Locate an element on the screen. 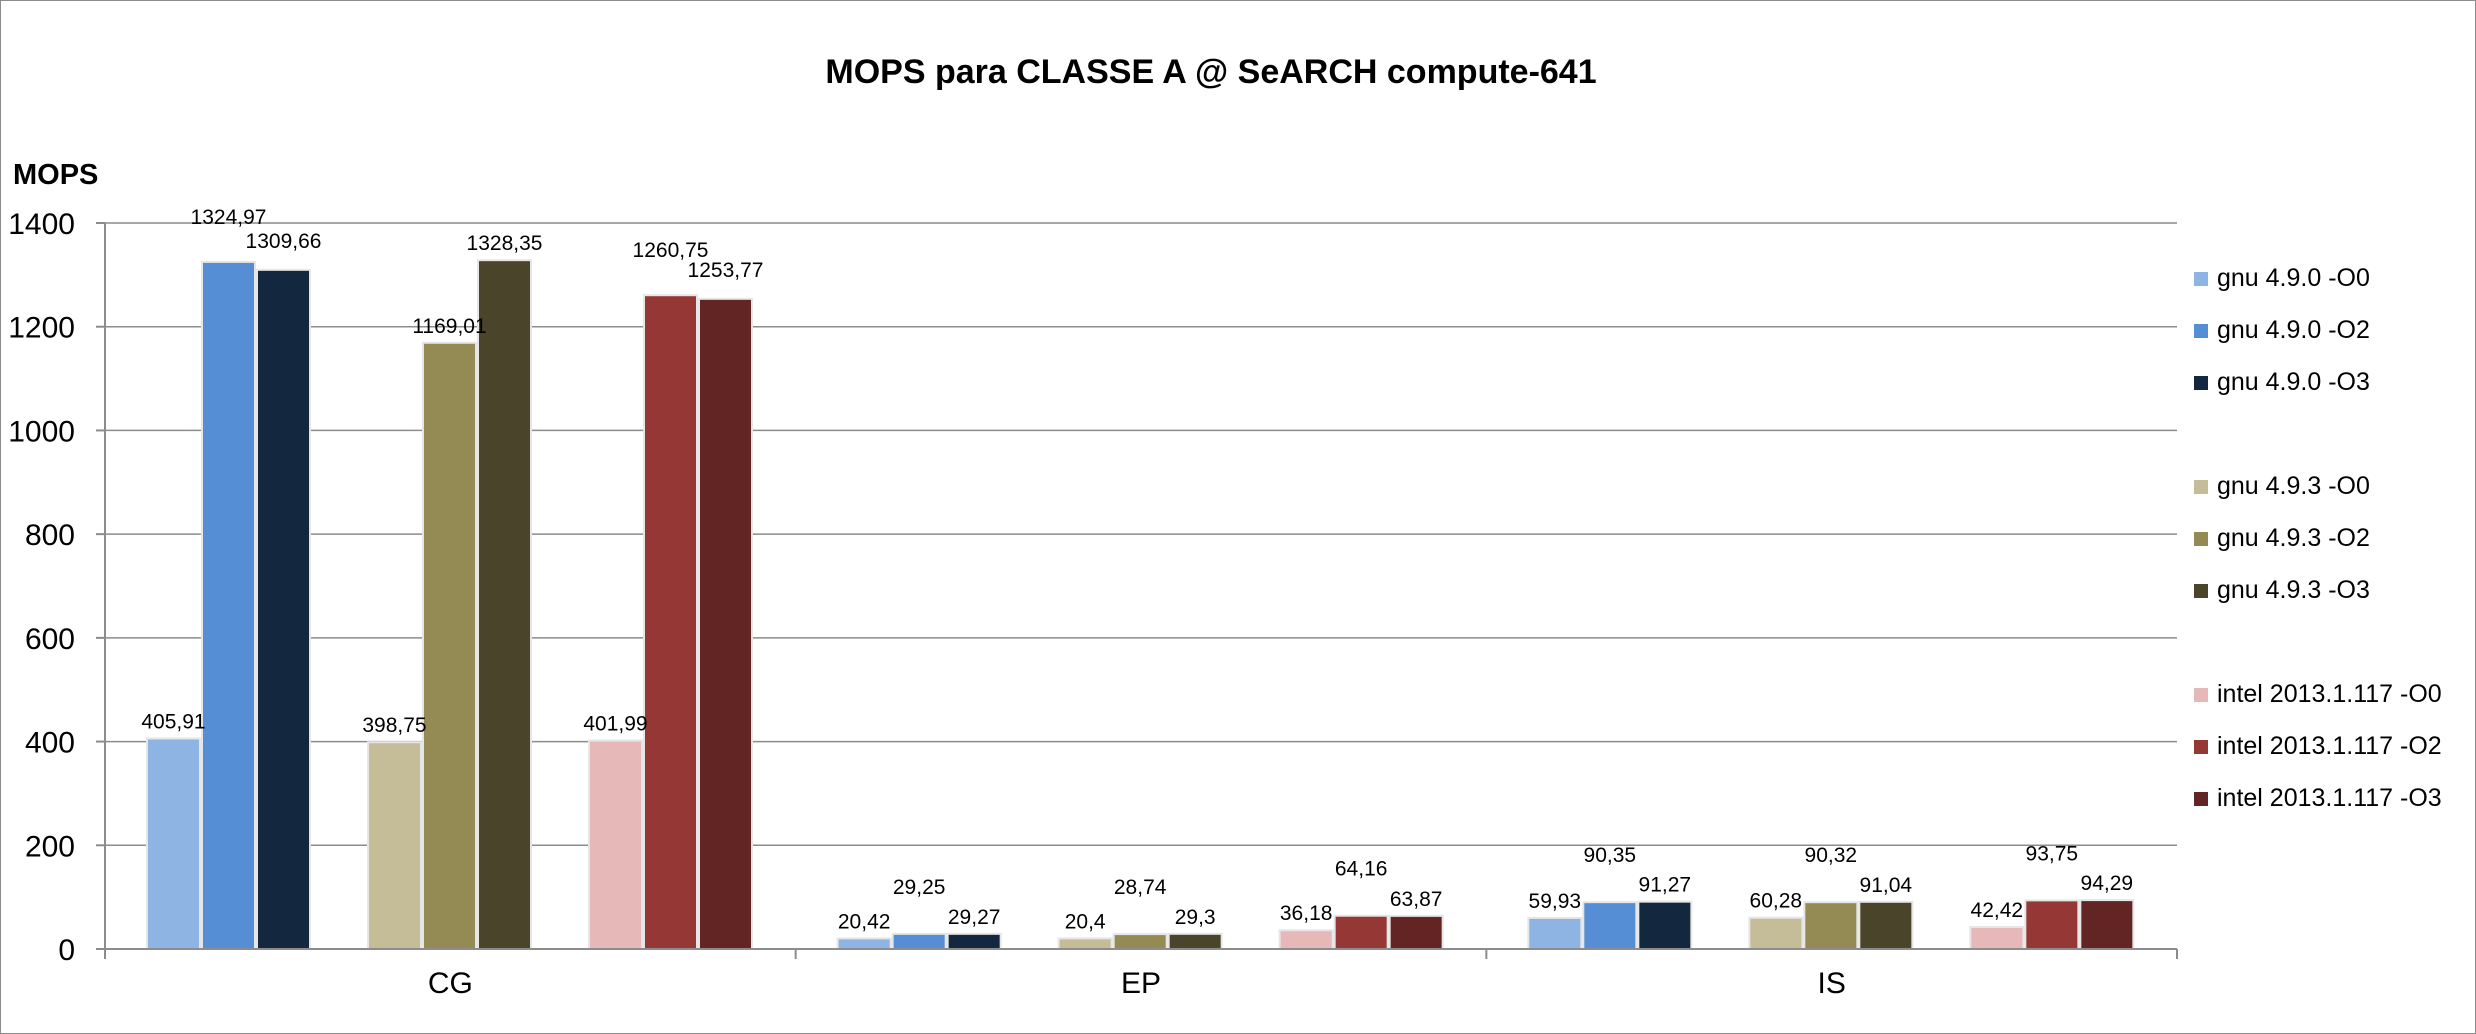 The height and width of the screenshot is (1034, 2476). data-label: 398,75 is located at coordinates (394, 725).